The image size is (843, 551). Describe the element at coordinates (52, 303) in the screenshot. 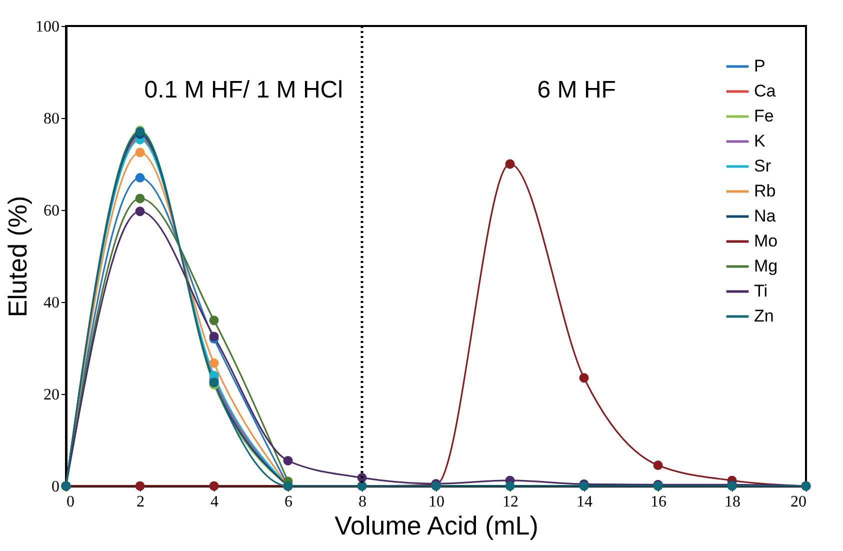

I see `y-tick-label: 40` at that location.